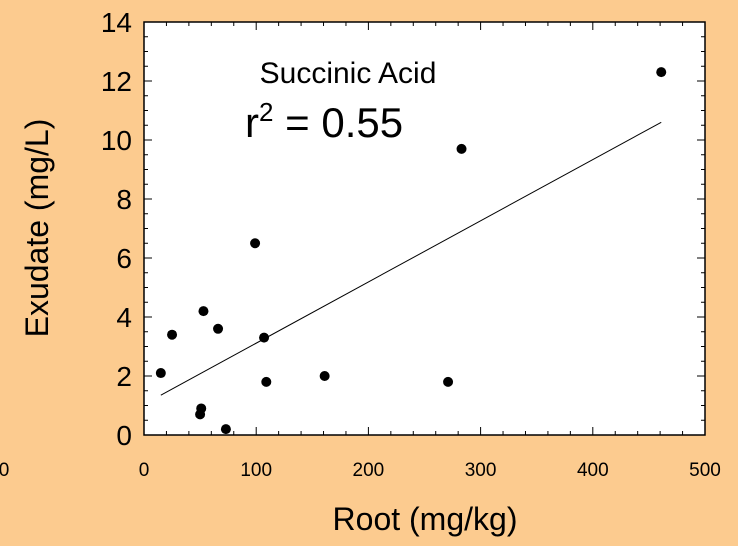 This screenshot has height=546, width=738. What do you see at coordinates (124, 199) in the screenshot?
I see `y-tick-label: 8` at bounding box center [124, 199].